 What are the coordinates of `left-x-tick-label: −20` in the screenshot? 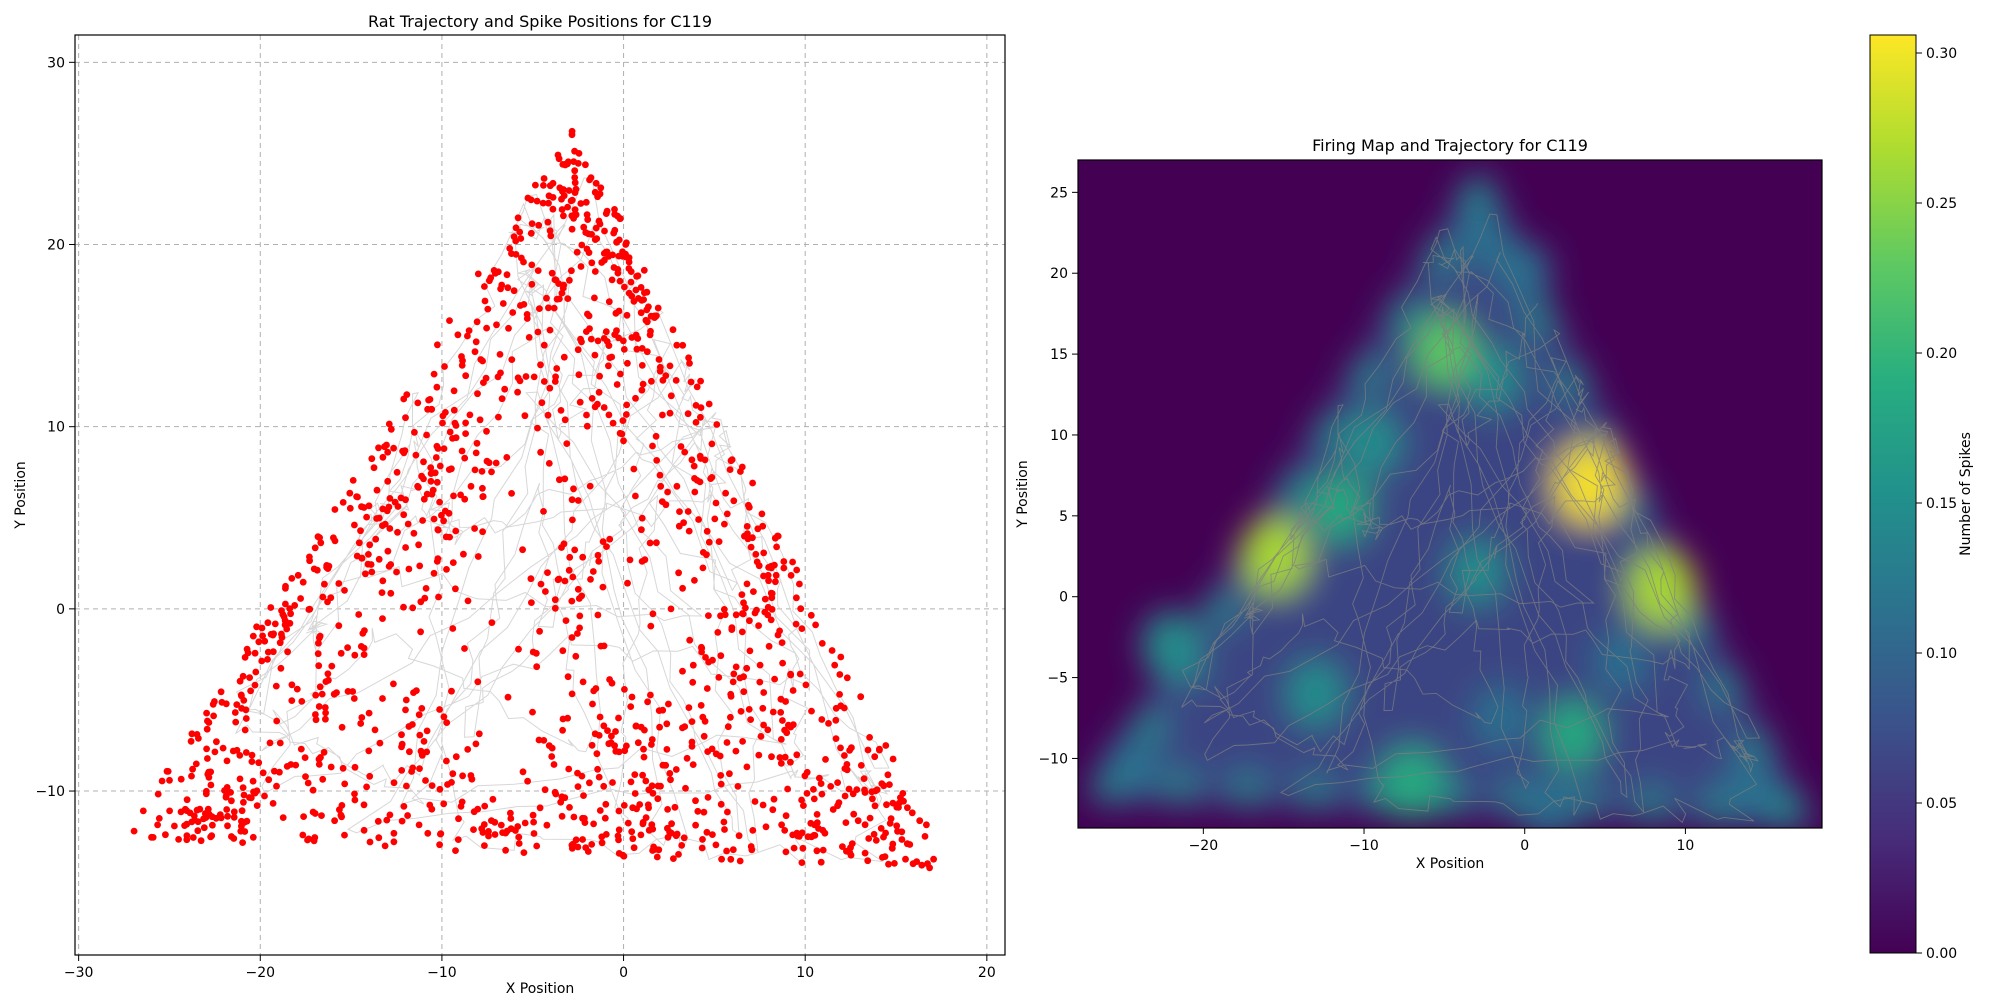 It's located at (261, 973).